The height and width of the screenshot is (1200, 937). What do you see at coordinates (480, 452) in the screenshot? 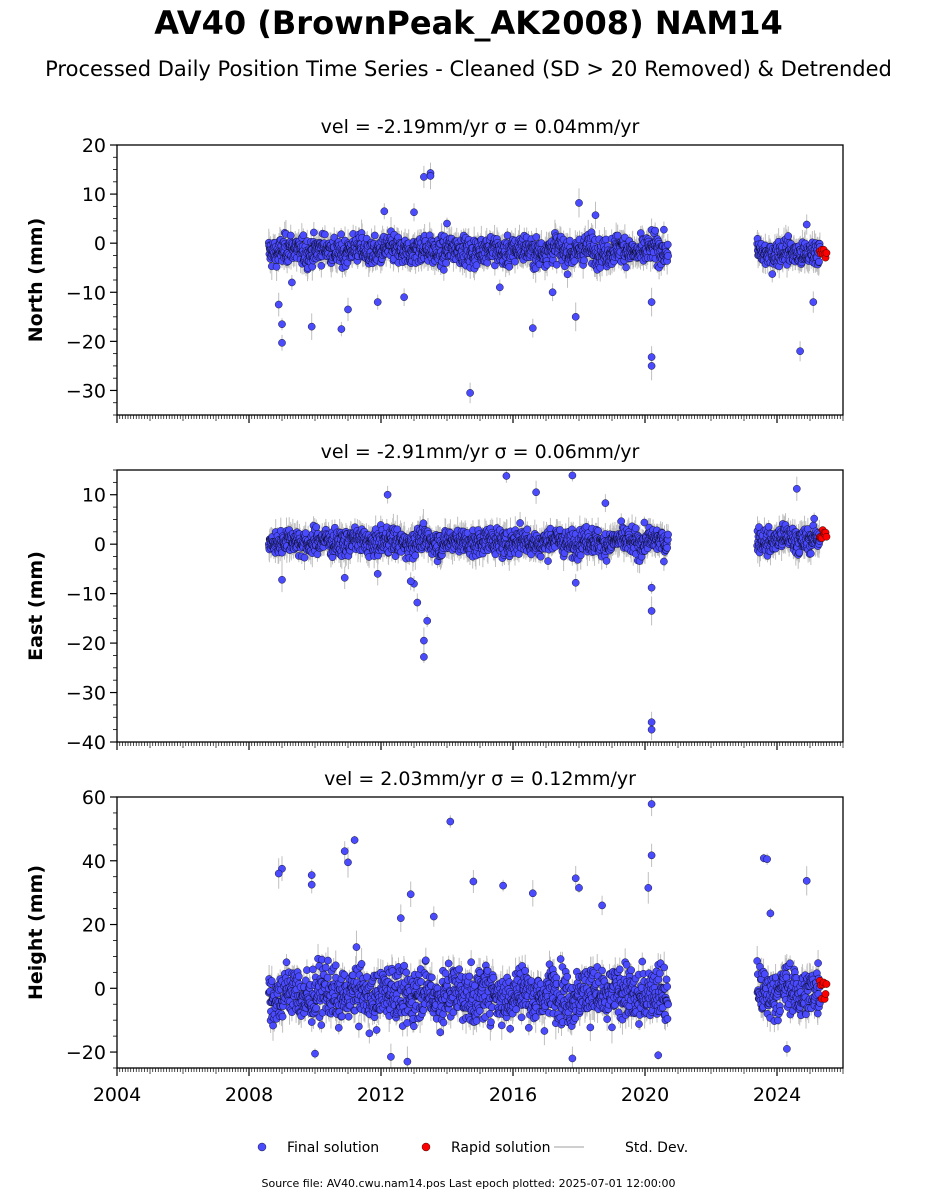
I see `panel-title: vel = -2.91mm/yr σ = 0.06mm/yr` at bounding box center [480, 452].